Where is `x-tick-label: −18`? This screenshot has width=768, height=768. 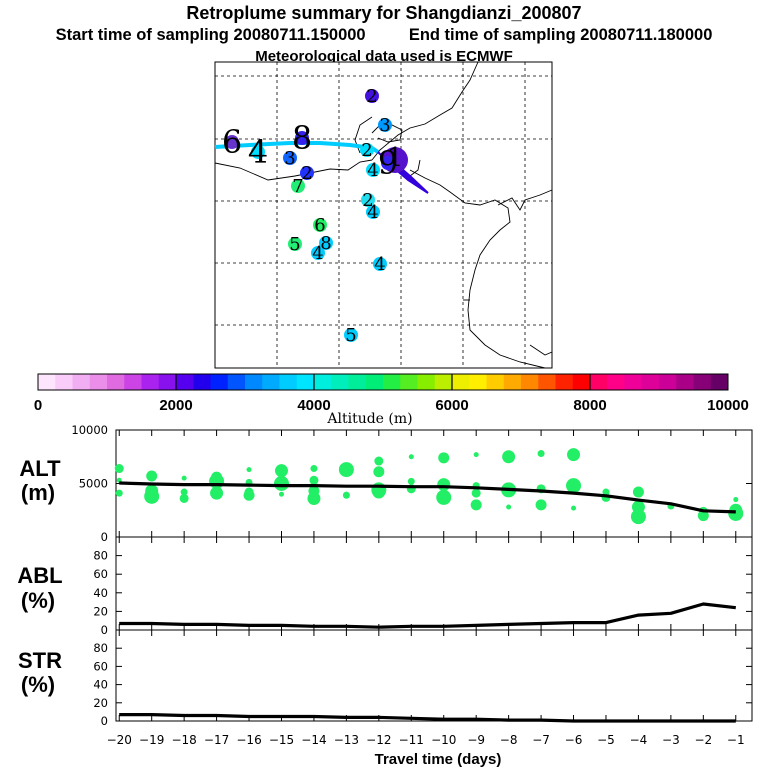
x-tick-label: −18 is located at coordinates (183, 740).